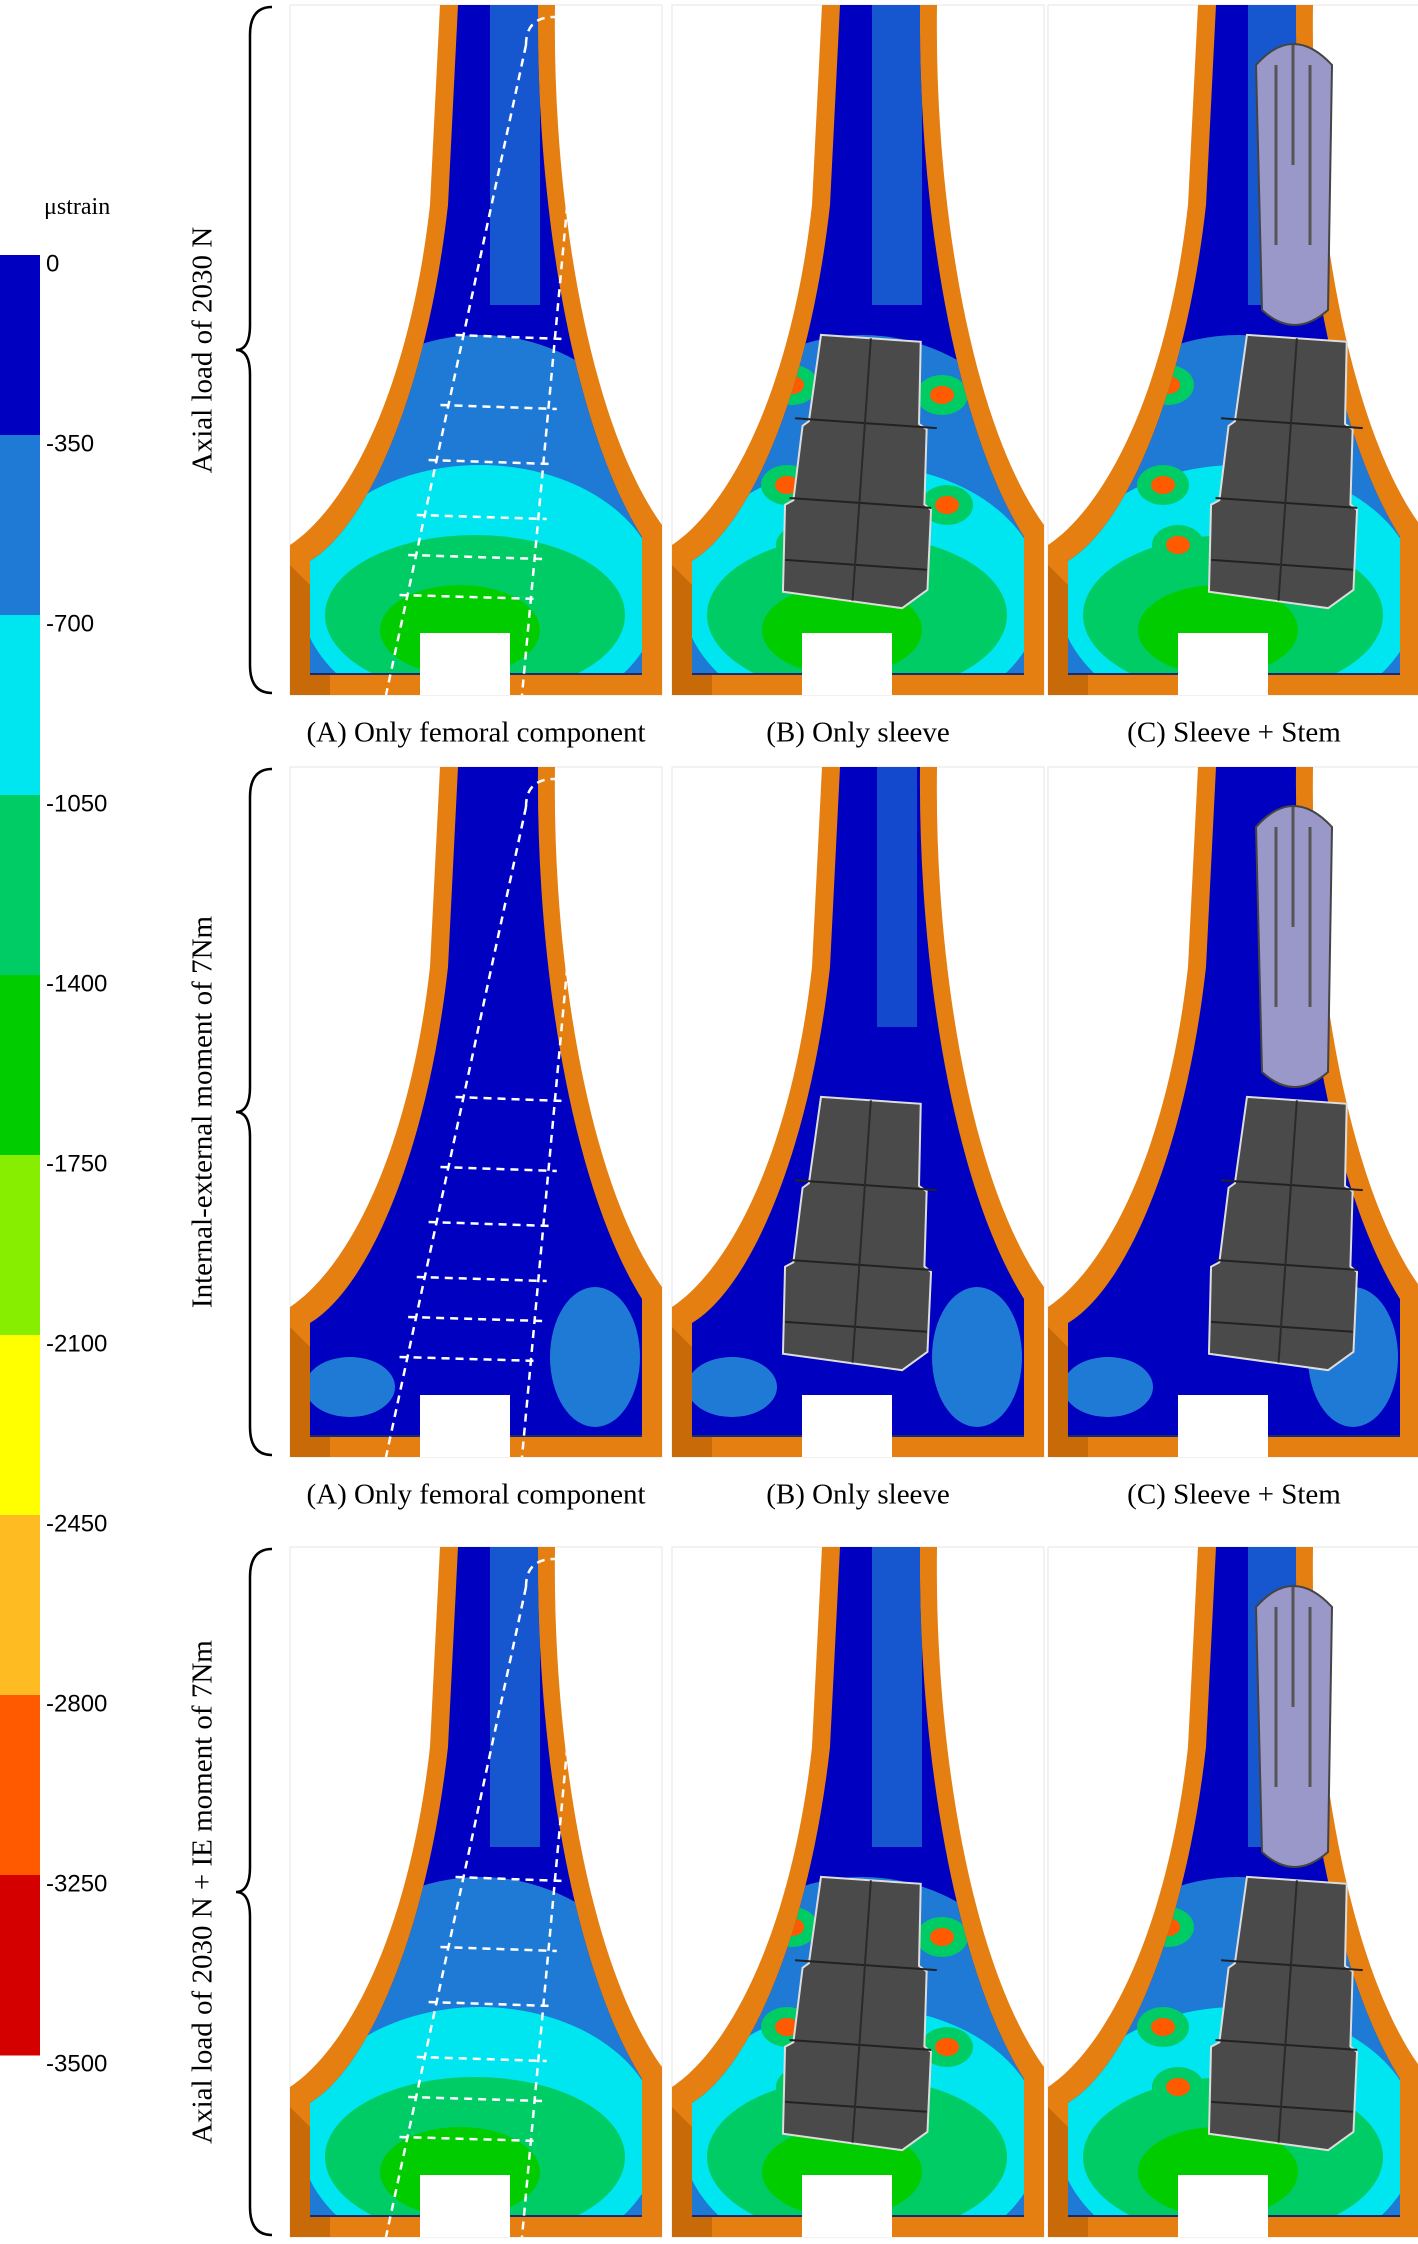 The height and width of the screenshot is (2244, 1418). What do you see at coordinates (254, 1112) in the screenshot?
I see `row-brace` at bounding box center [254, 1112].